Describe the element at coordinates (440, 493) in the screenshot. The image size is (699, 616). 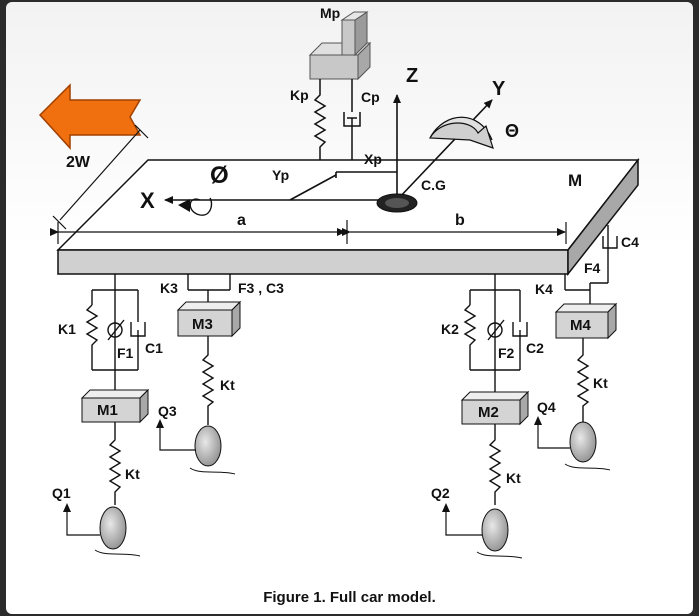
I see `label-q2: Q2` at that location.